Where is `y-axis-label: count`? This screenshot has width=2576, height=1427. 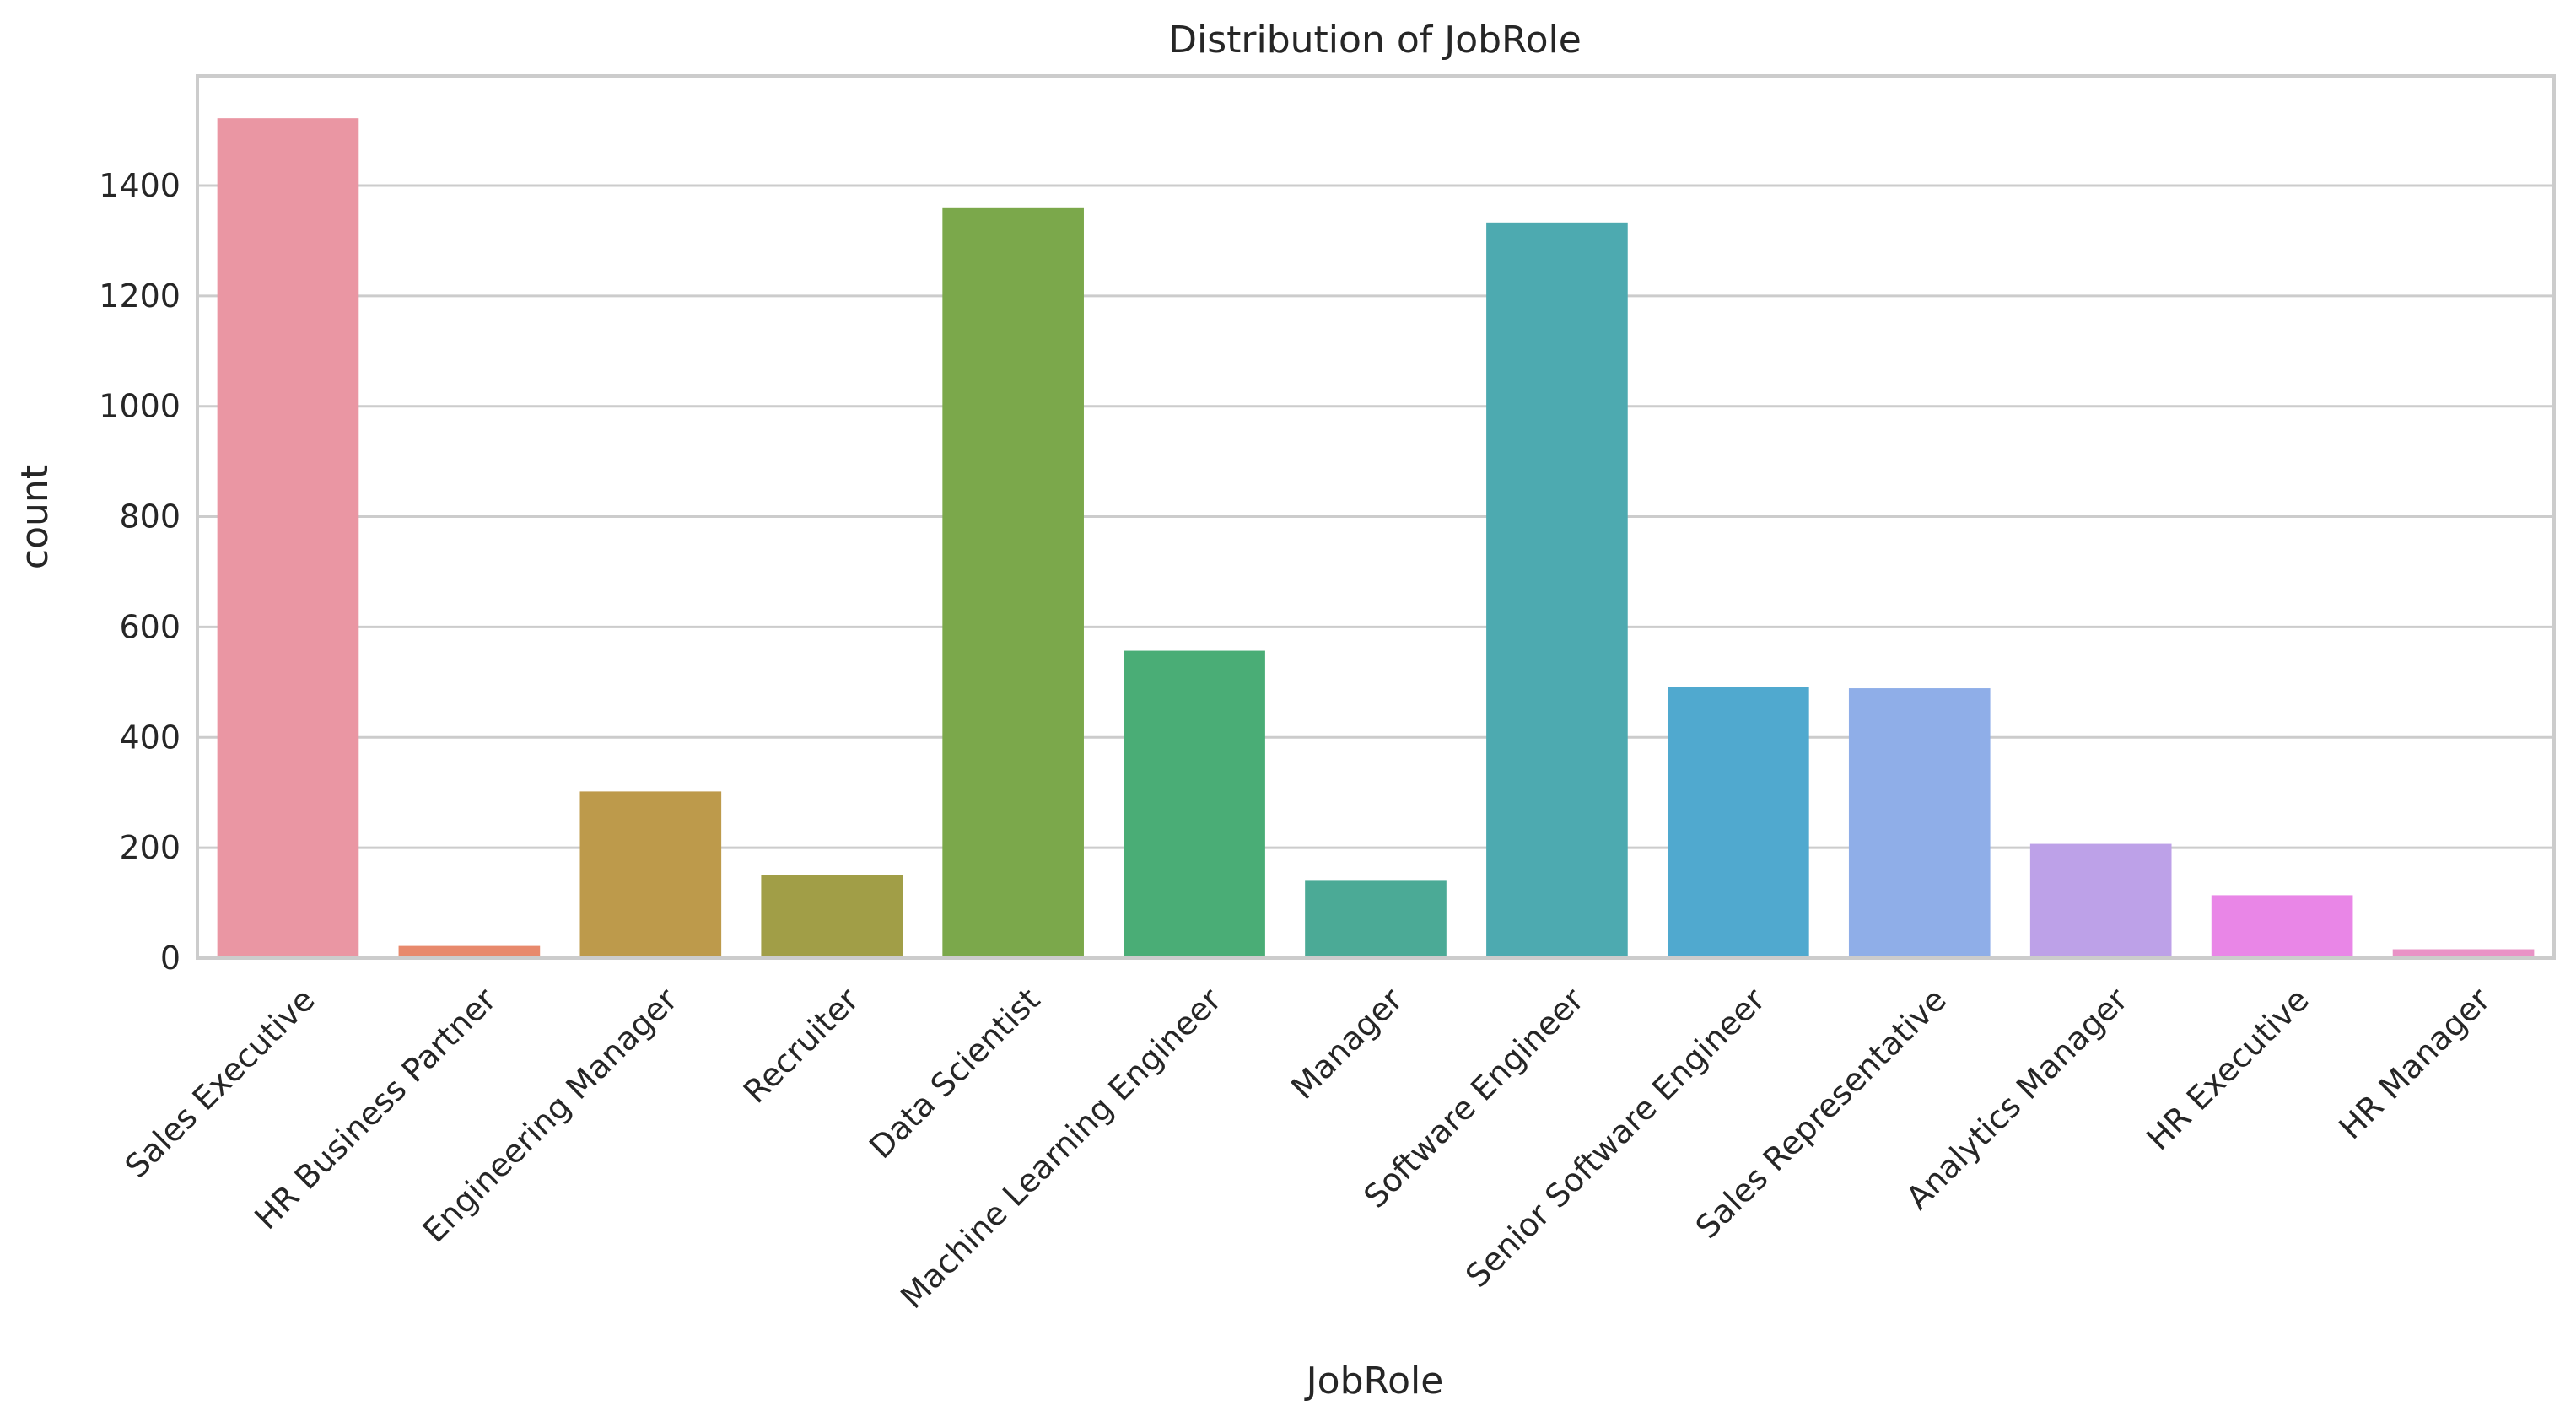 y-axis-label: count is located at coordinates (35, 517).